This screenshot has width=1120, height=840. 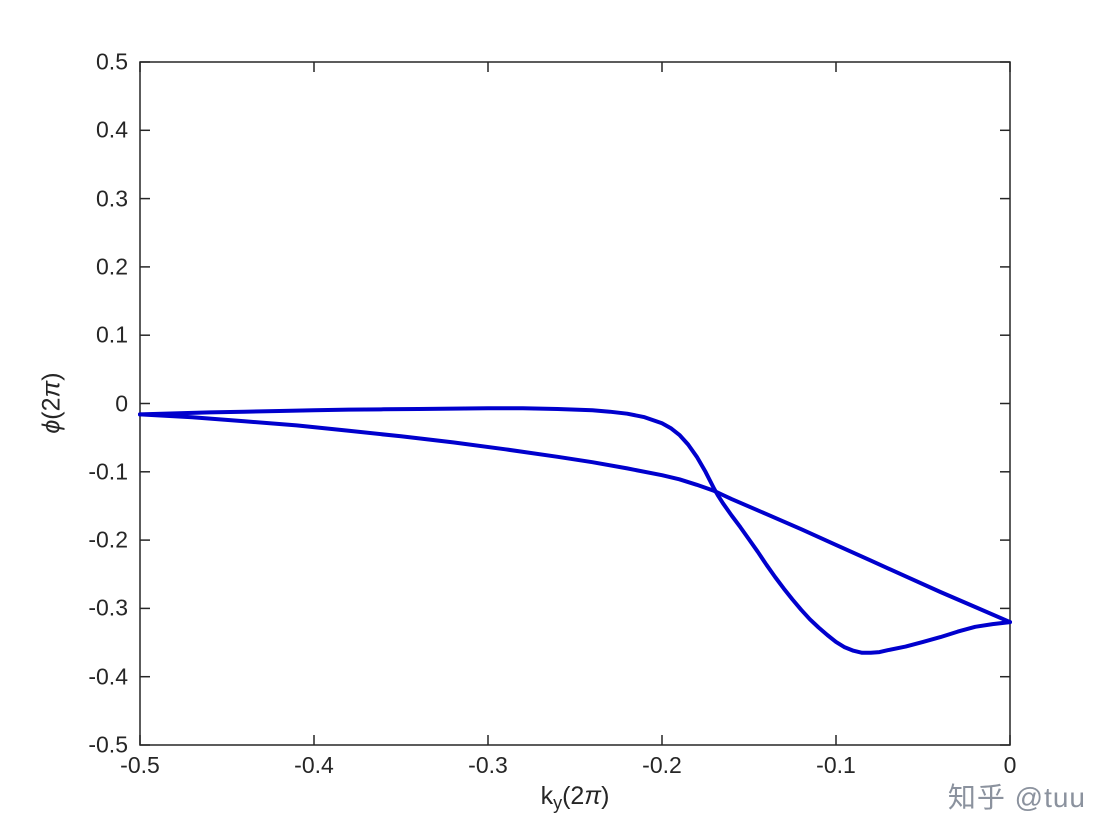 I want to click on watermark: 知乎 @tuu, so click(x=1016, y=797).